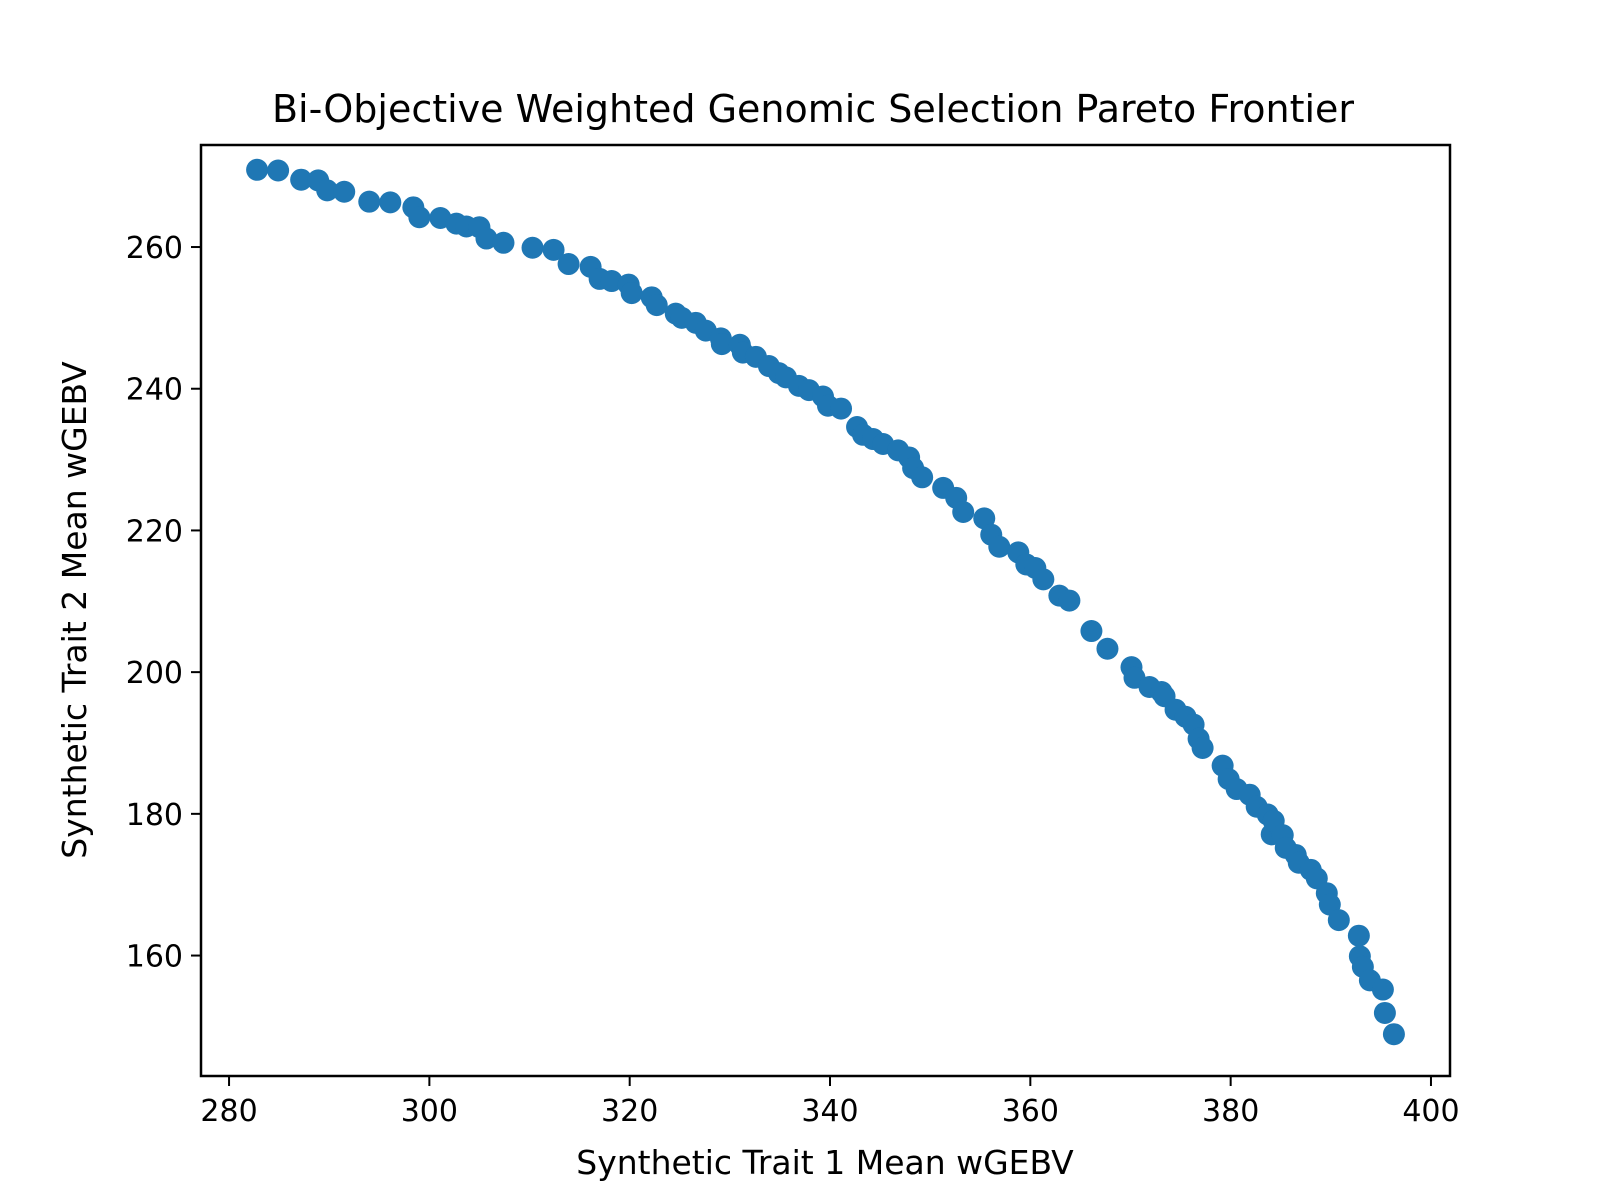 The image size is (1600, 1200). Describe the element at coordinates (154, 815) in the screenshot. I see `y-tick-label: 180` at that location.